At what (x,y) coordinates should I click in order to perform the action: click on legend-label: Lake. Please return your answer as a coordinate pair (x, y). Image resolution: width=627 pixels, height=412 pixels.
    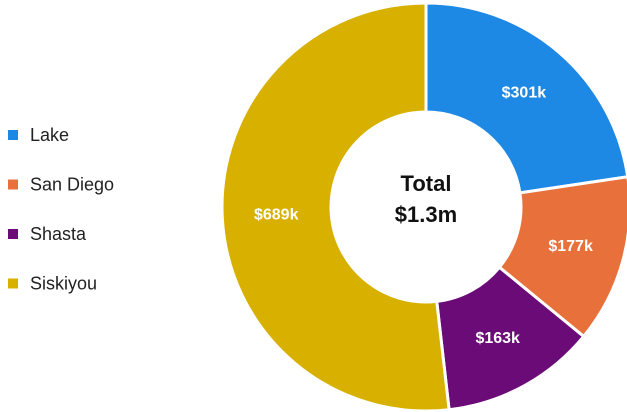
    Looking at the image, I should click on (49, 135).